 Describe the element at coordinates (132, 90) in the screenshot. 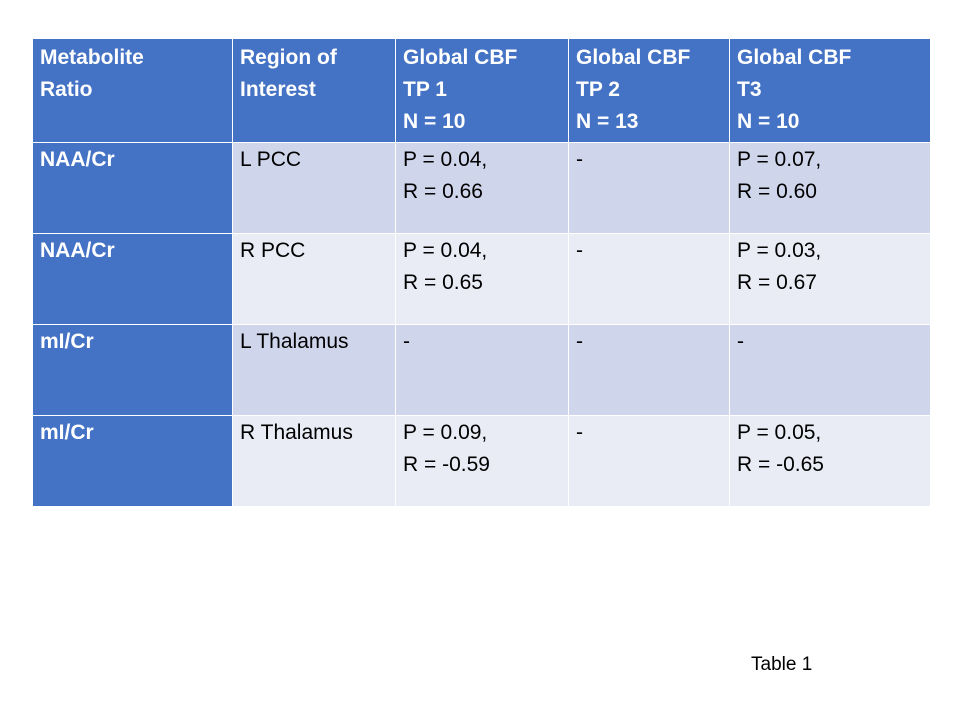

I see `header-metabolite-ratio: Metabolite Ratio` at that location.